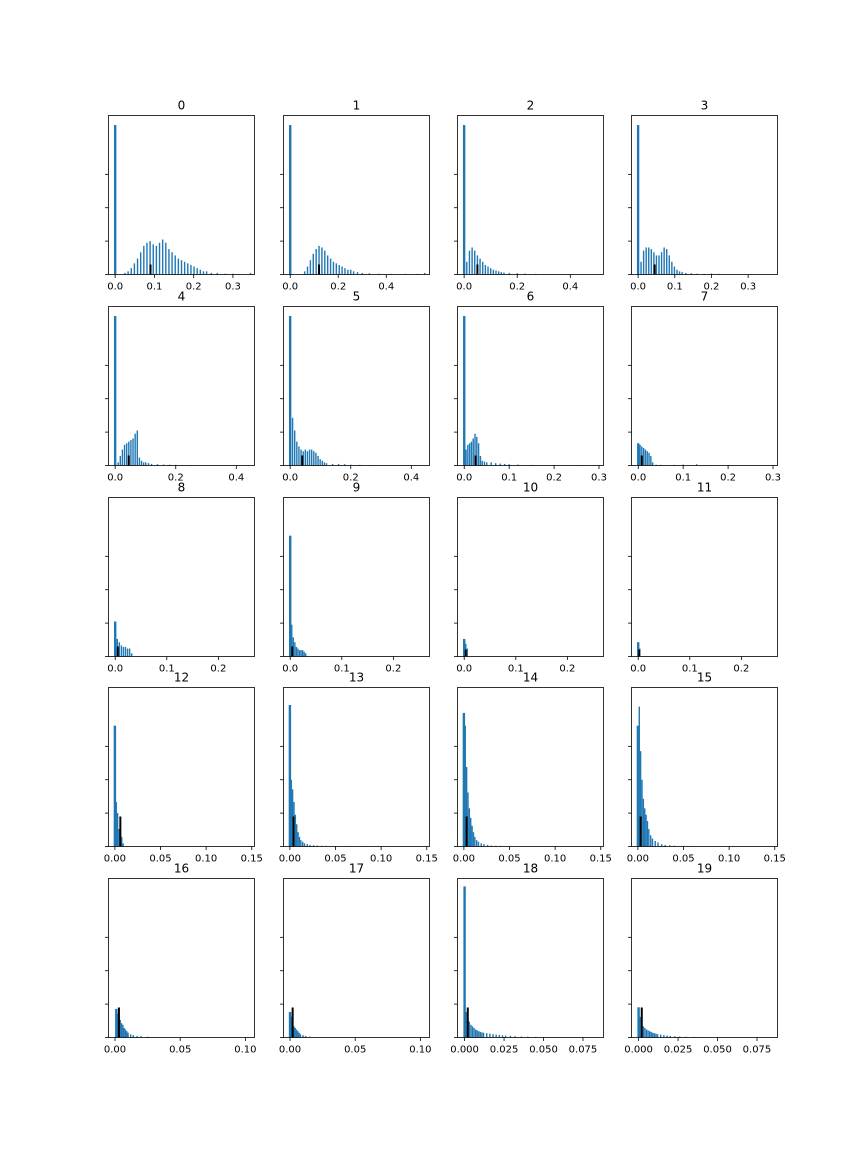 This screenshot has width=864, height=1152. I want to click on subplot-title: 8, so click(182, 488).